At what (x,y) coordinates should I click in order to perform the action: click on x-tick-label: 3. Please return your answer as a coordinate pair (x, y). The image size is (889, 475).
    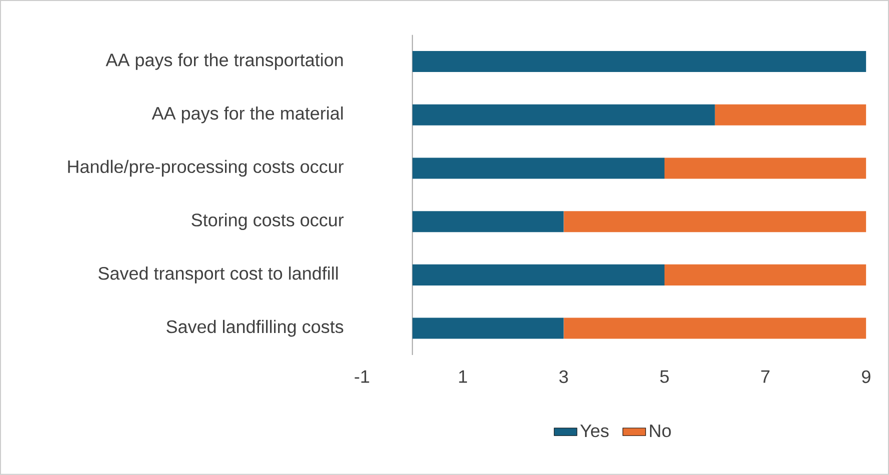
    Looking at the image, I should click on (563, 377).